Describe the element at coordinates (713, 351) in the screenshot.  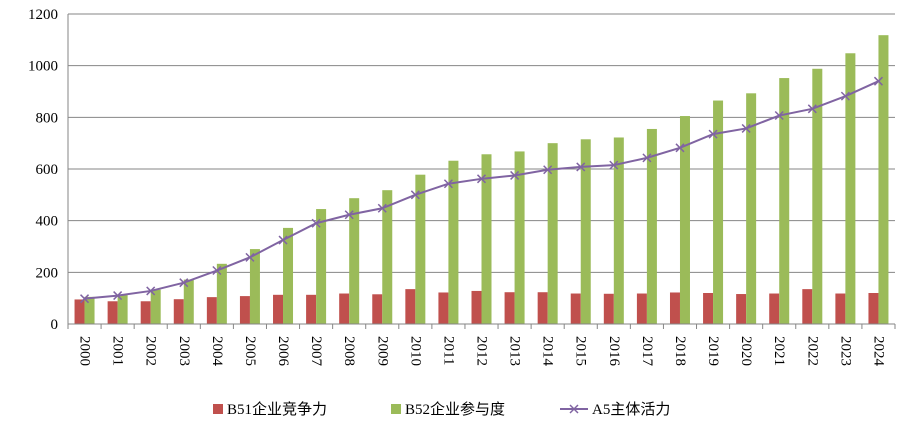
I see `x-tick-label: 2019` at that location.